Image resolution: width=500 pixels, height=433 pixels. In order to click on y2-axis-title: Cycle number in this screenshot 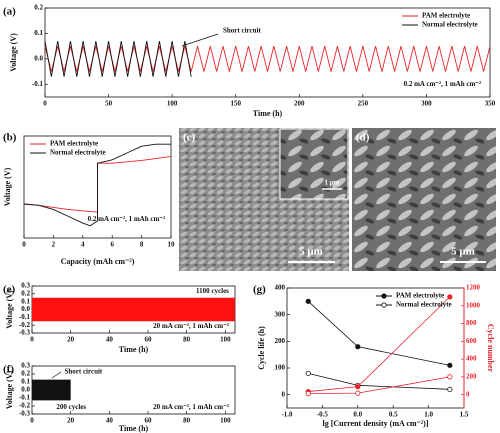, I will do `click(490, 348)`.